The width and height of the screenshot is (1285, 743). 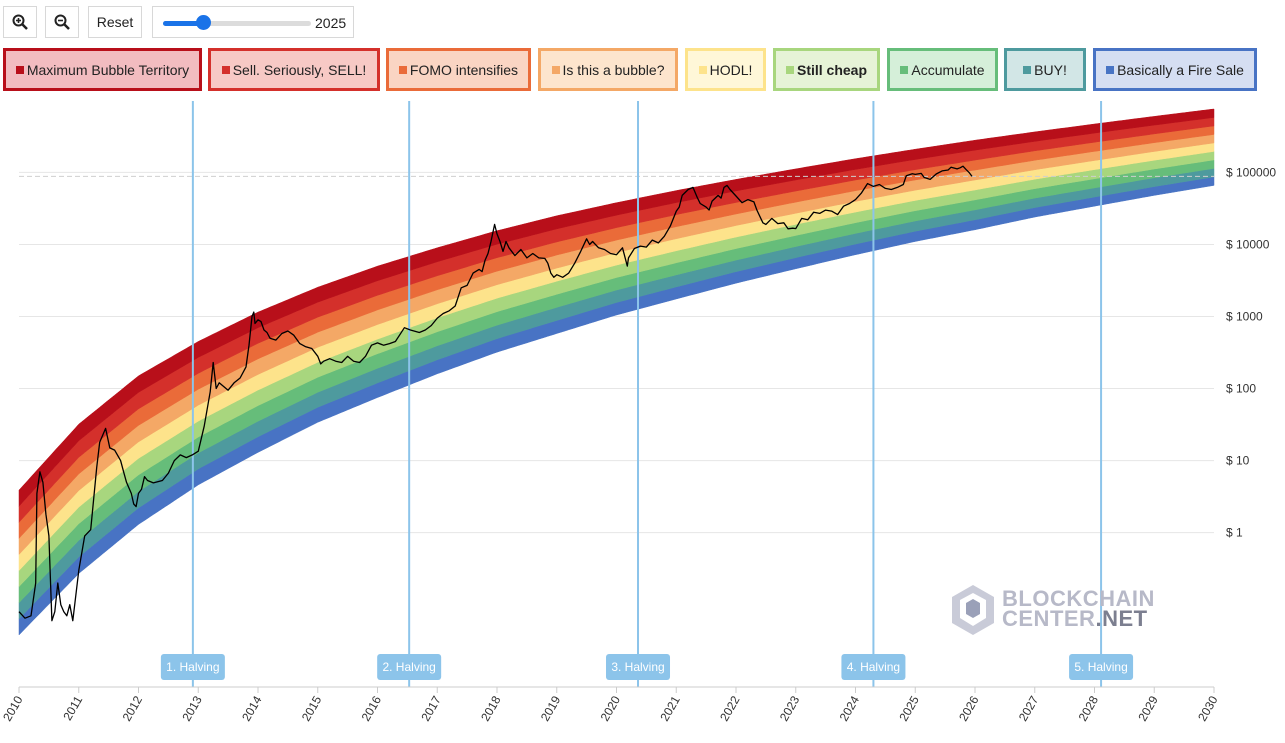 I want to click on legend-button-5: HODL!, so click(x=725, y=69).